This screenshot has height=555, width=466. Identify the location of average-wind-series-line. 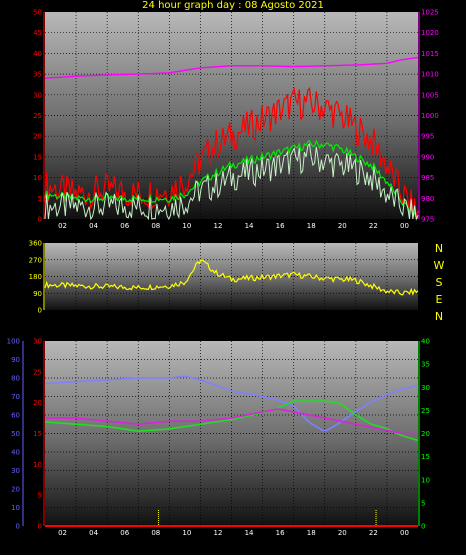
(231, 179).